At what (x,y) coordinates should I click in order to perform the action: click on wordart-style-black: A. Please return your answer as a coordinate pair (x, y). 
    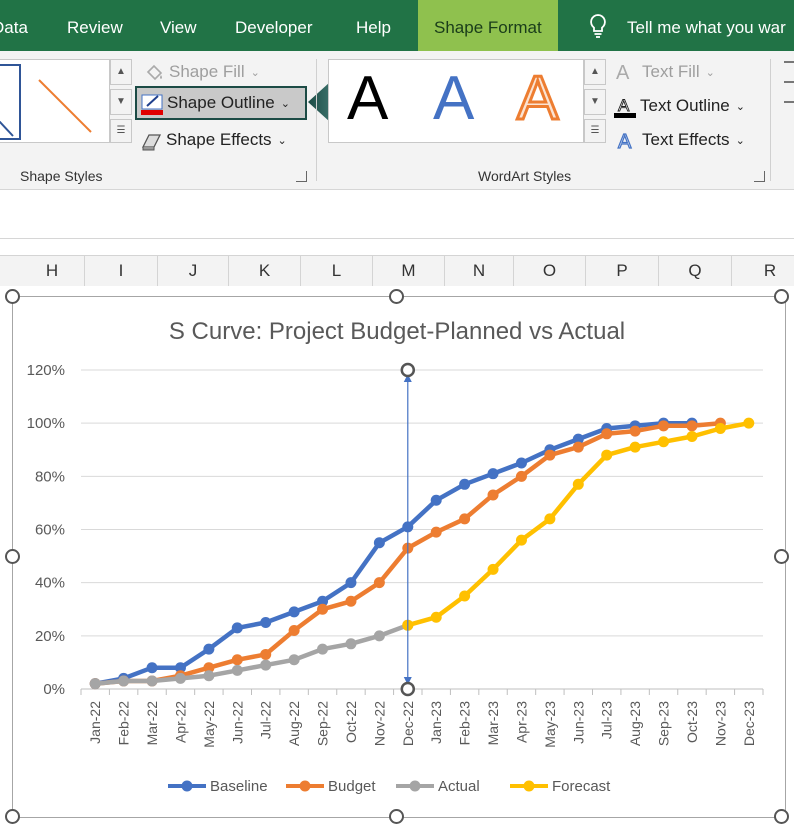
    Looking at the image, I should click on (368, 98).